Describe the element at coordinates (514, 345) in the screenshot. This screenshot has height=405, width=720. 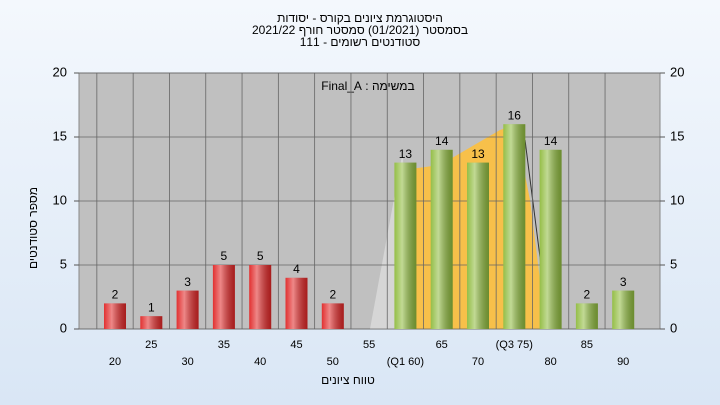
I see `x-tick-label: (Q3 75)` at that location.